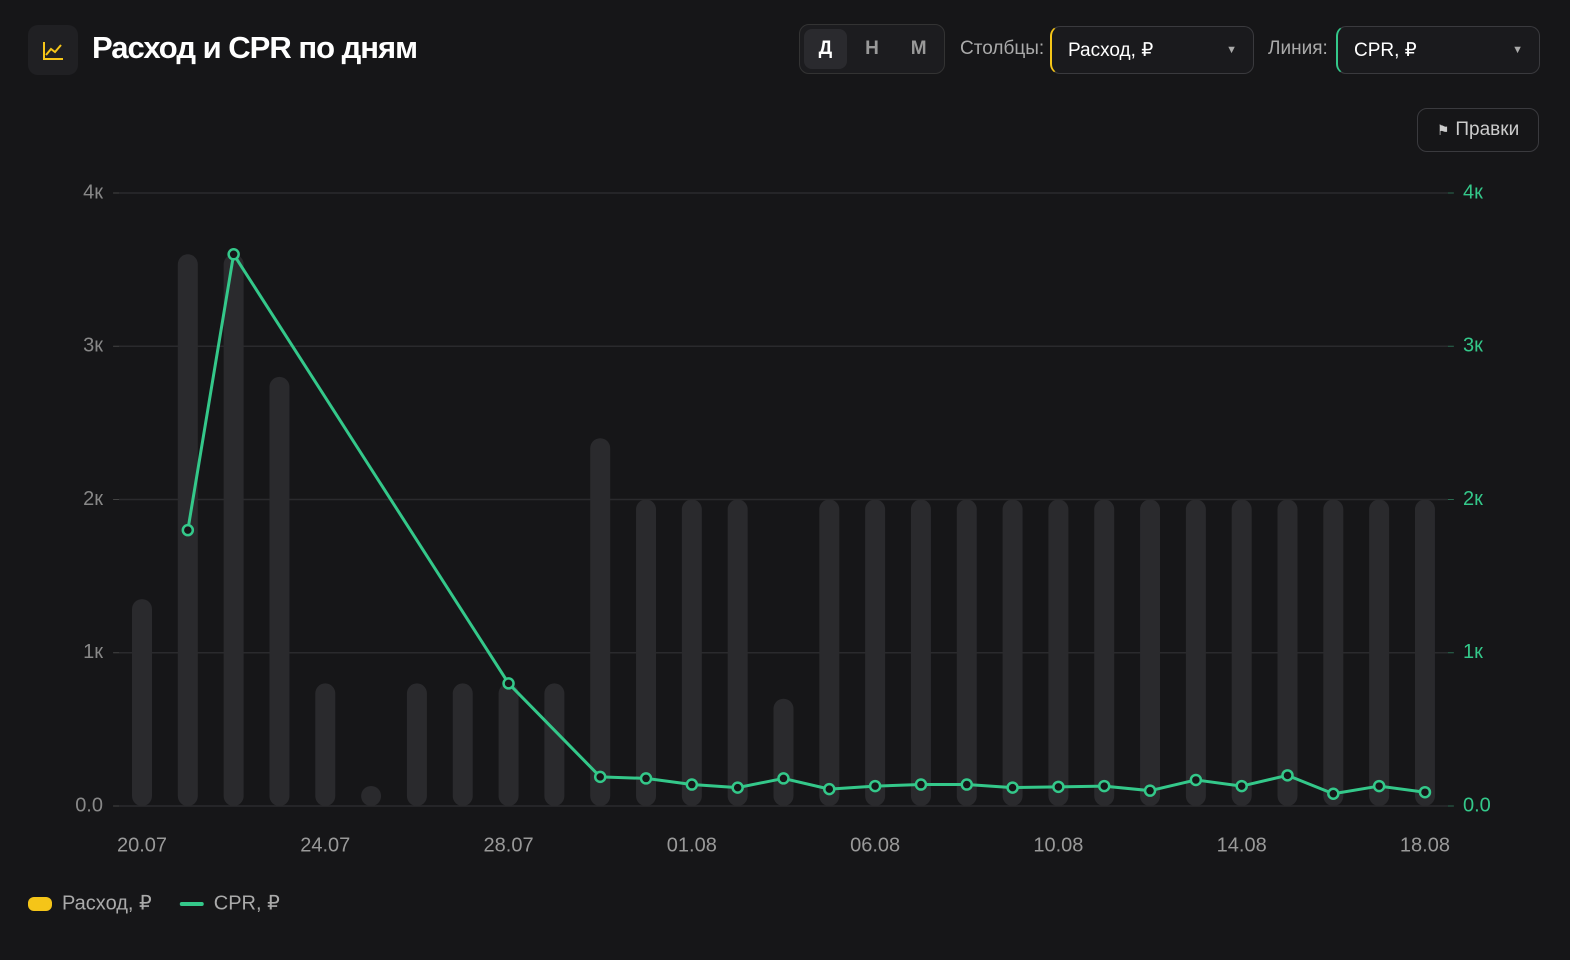  What do you see at coordinates (93, 192) in the screenshot?
I see `y-tick-label: 4к` at bounding box center [93, 192].